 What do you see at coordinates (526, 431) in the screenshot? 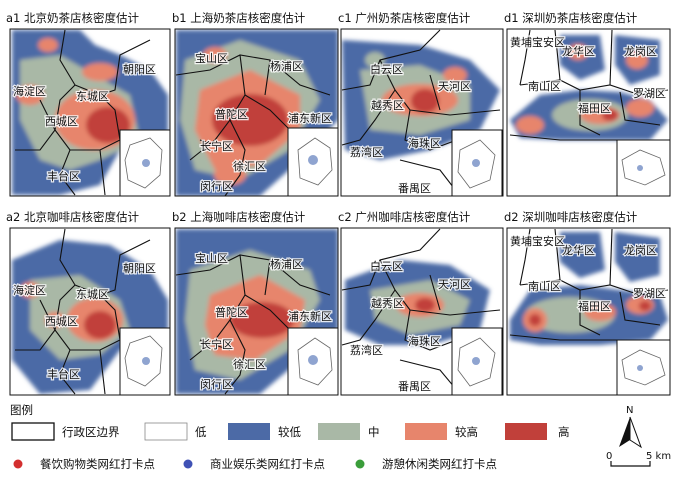
I see `legend-swatch-high` at bounding box center [526, 431].